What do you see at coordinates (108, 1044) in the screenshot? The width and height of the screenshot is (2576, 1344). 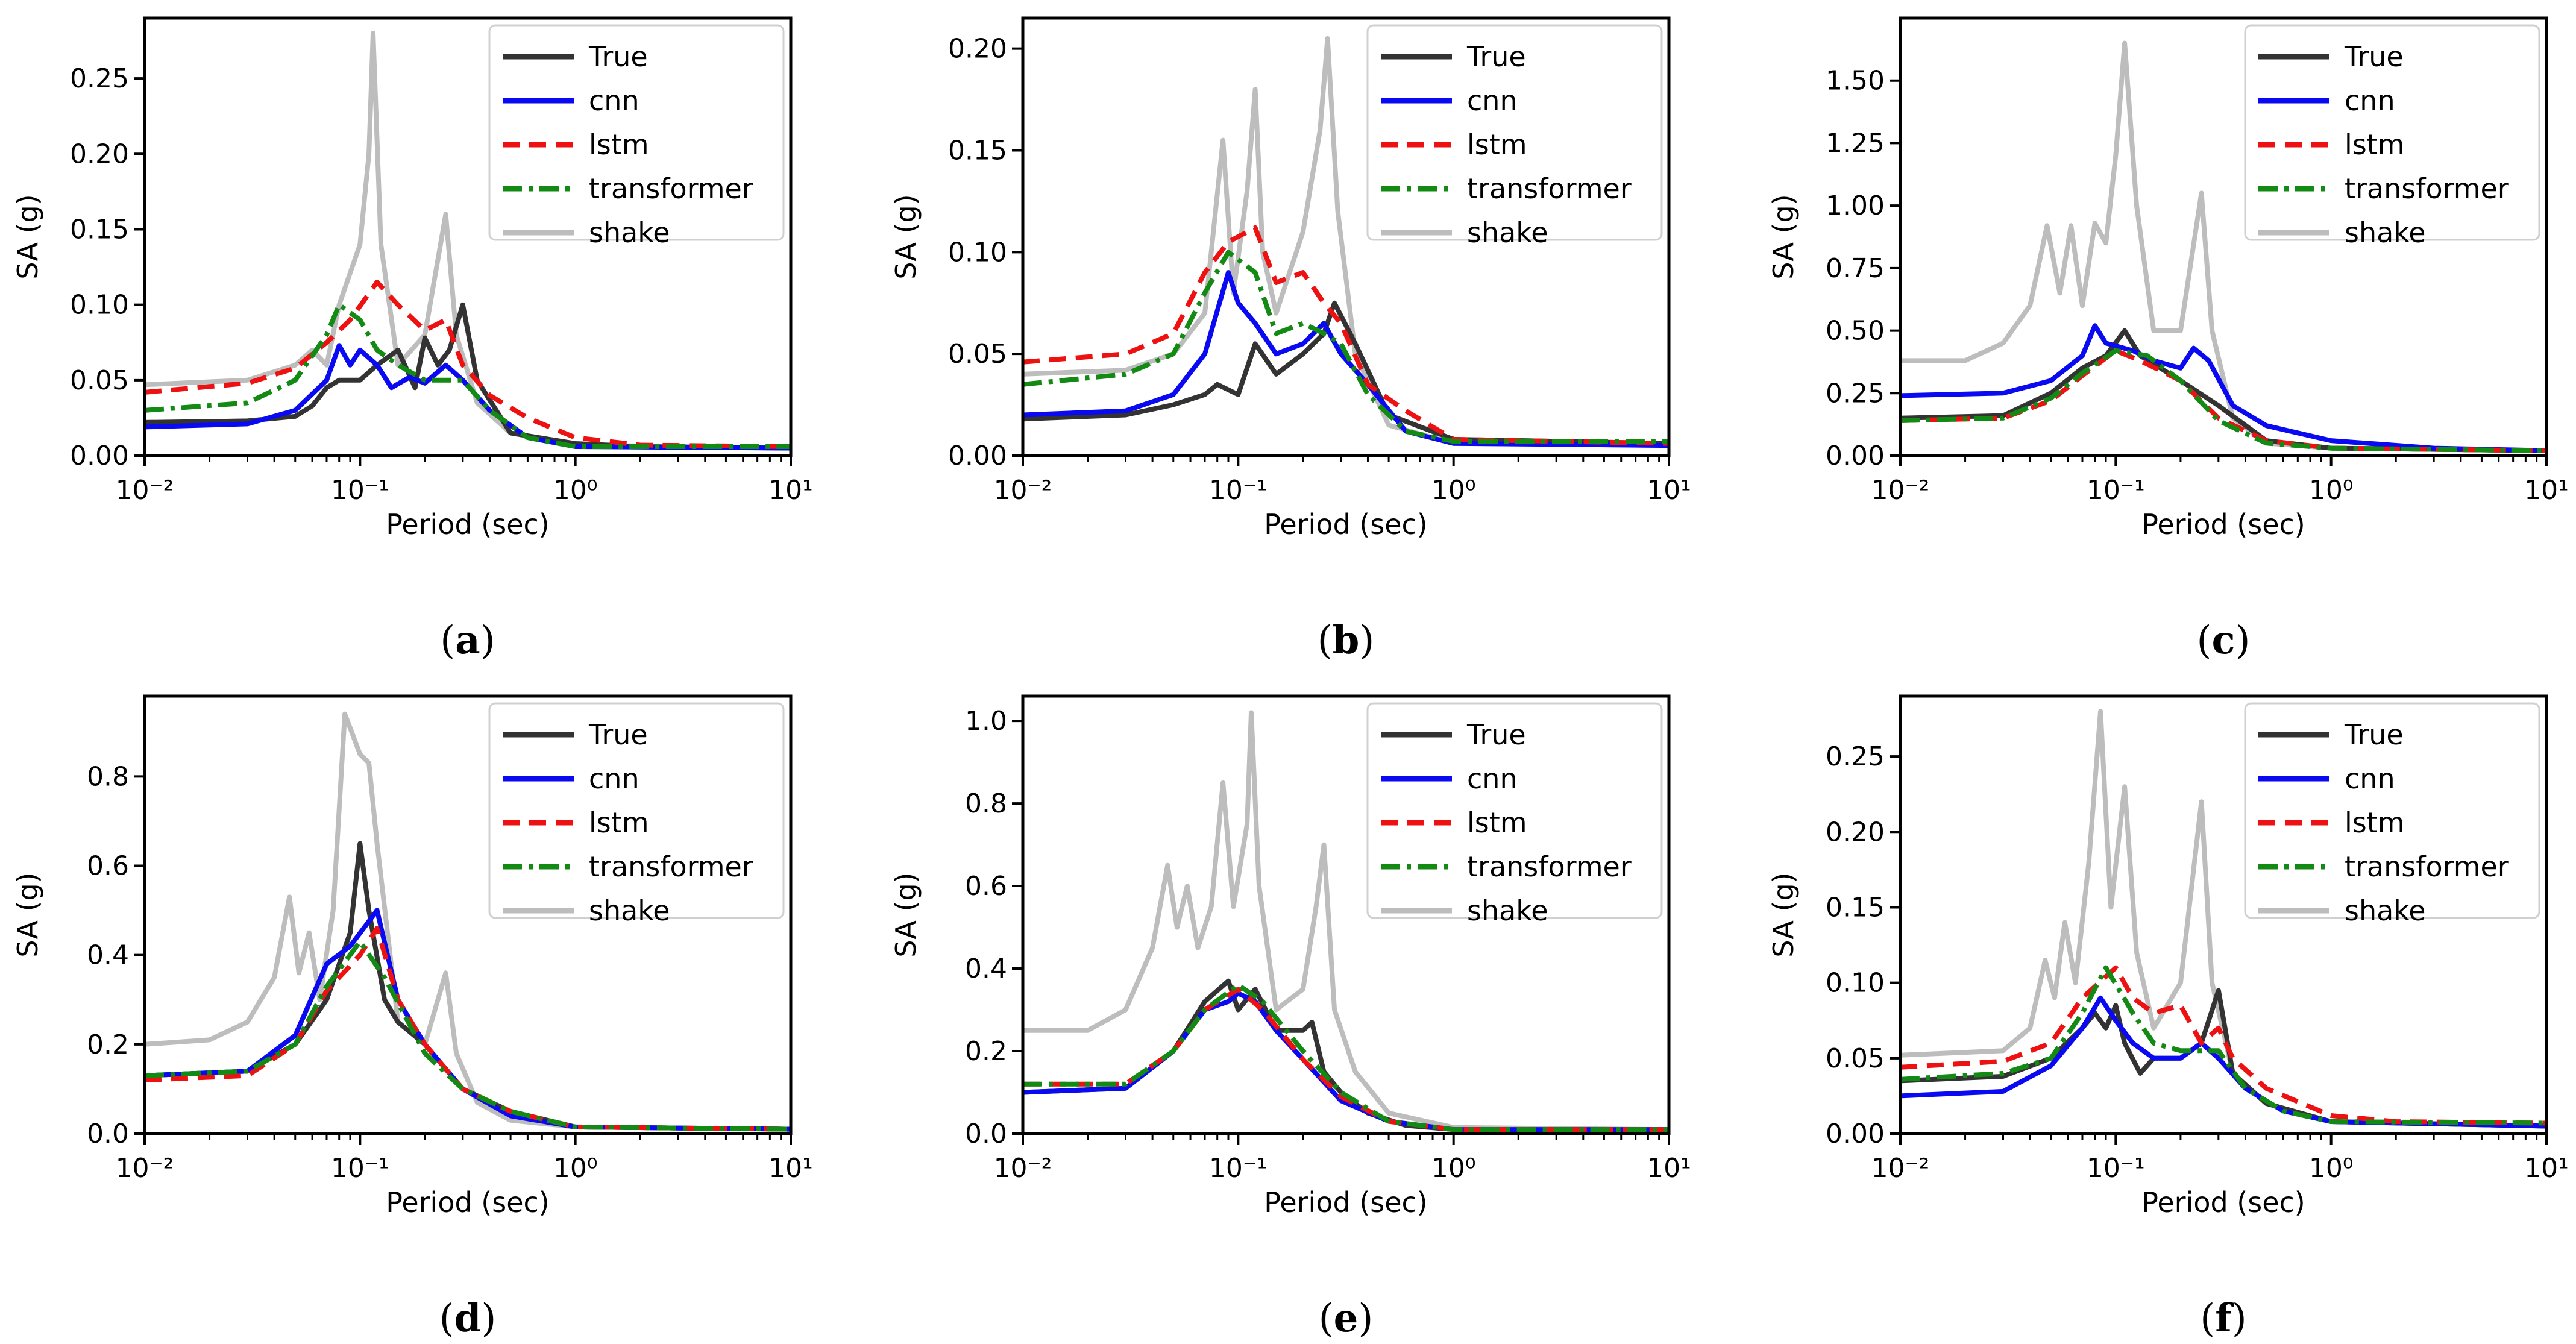 I see `y-tick-label: 0.2` at bounding box center [108, 1044].